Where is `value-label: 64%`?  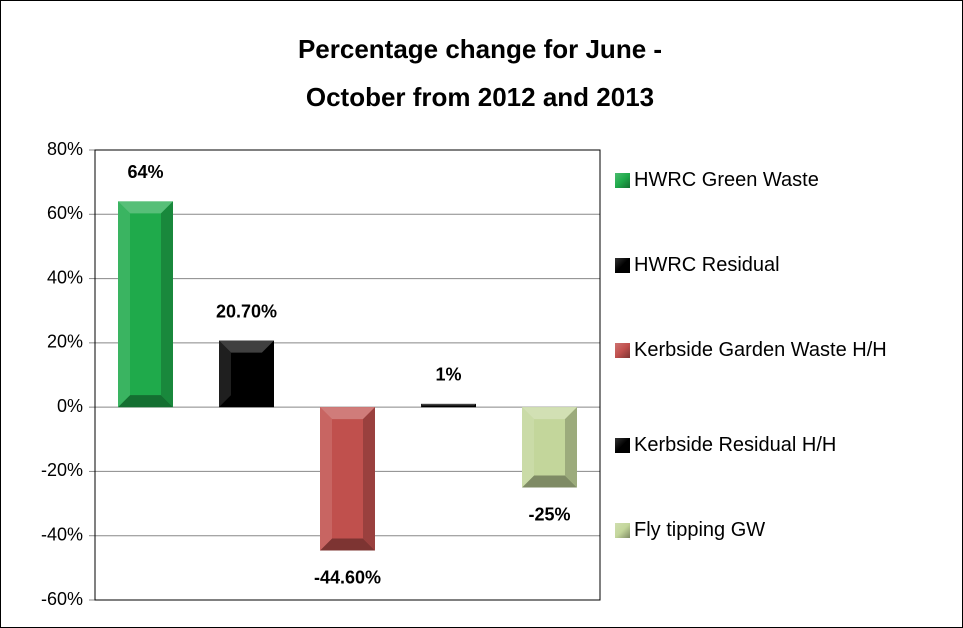 value-label: 64% is located at coordinates (145, 172).